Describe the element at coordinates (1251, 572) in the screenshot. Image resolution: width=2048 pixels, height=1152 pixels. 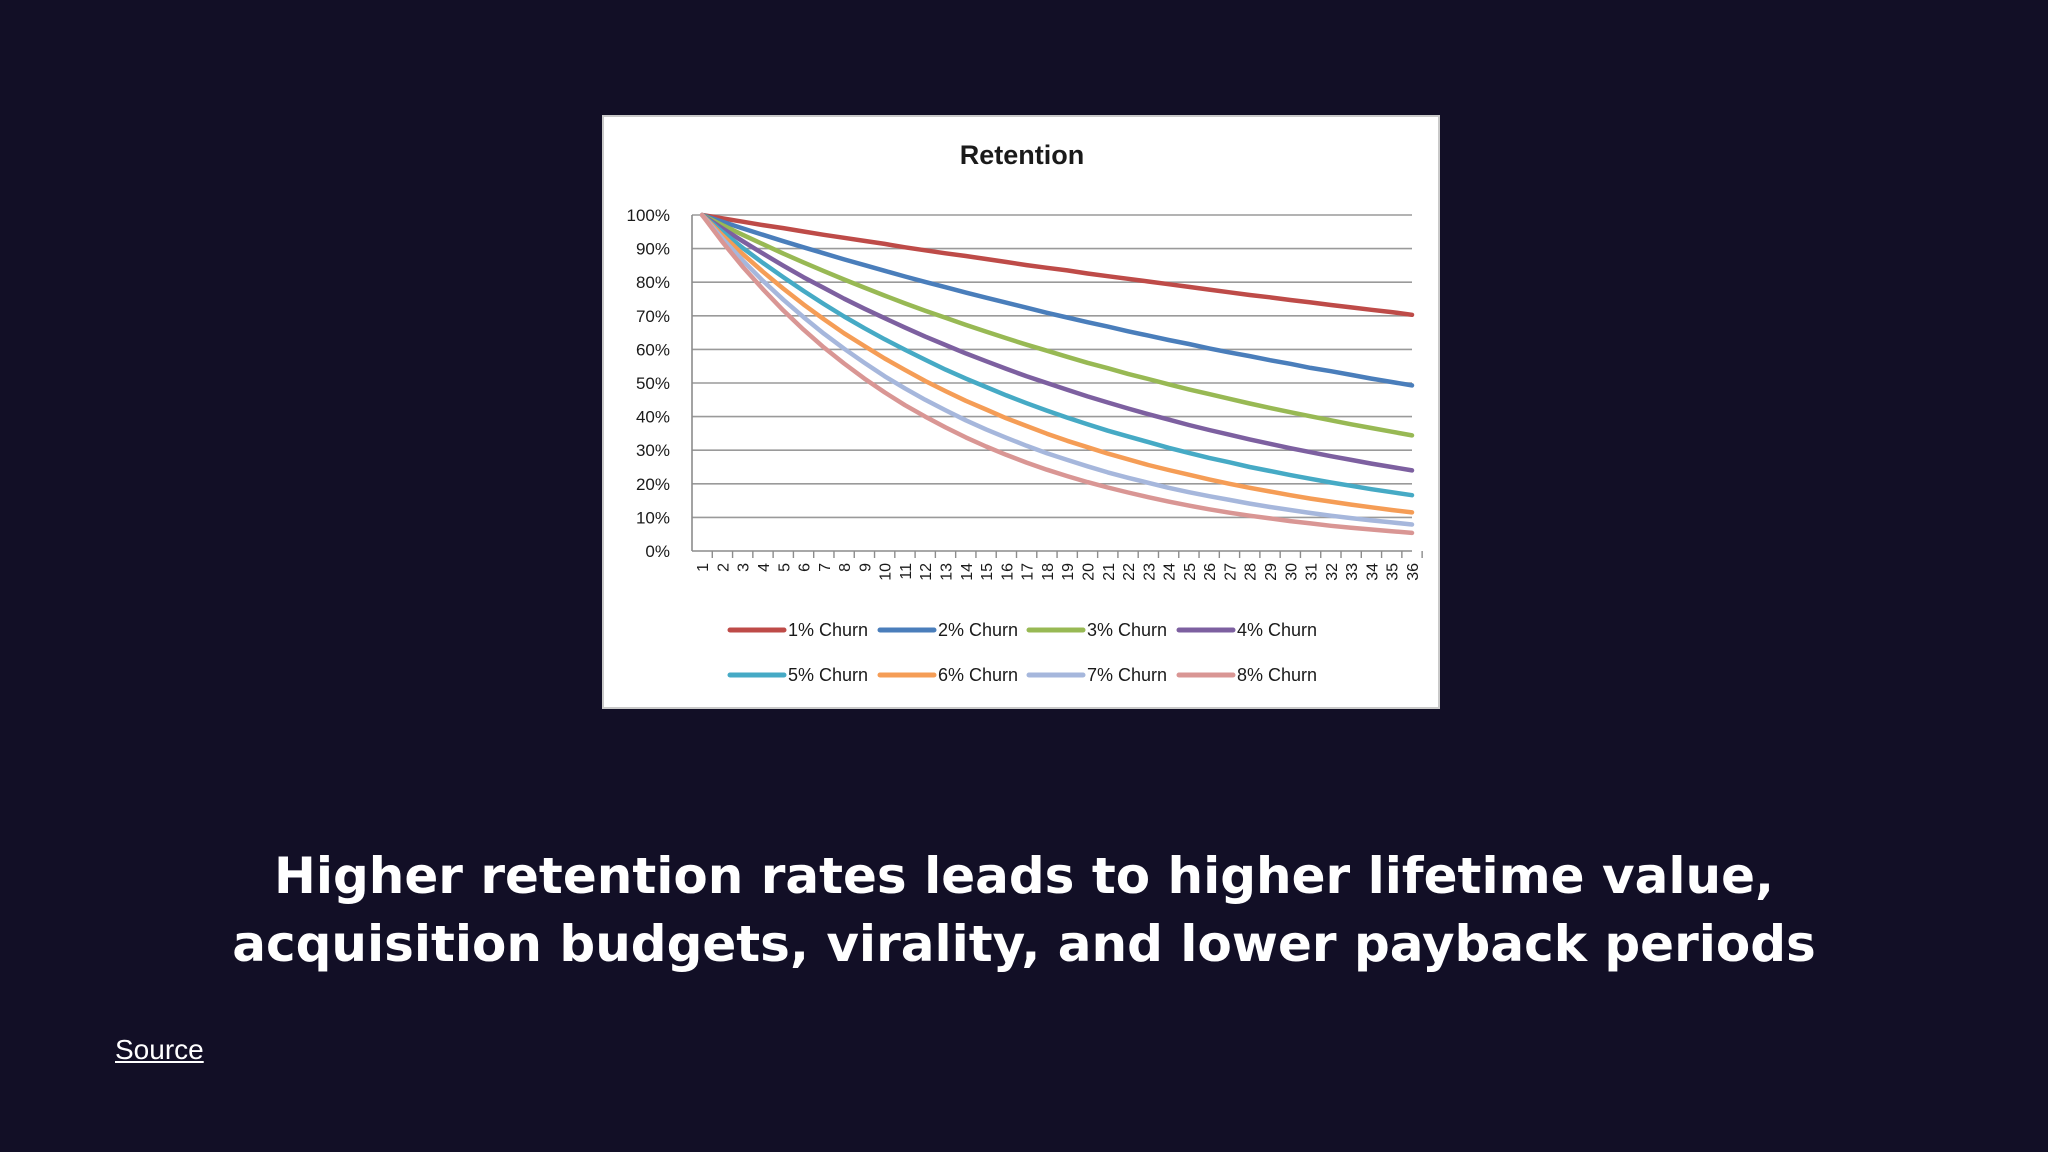
I see `x-tick-label: 28` at that location.